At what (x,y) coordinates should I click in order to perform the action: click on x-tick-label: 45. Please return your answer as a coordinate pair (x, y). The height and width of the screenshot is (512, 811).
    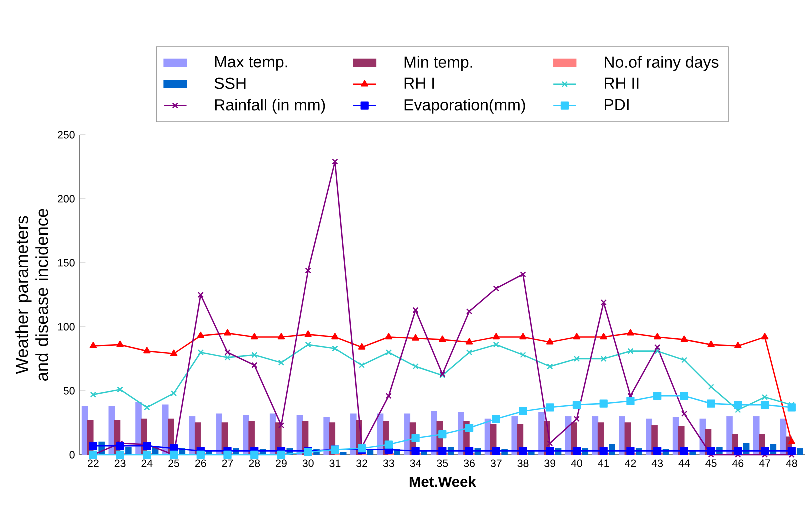
    Looking at the image, I should click on (711, 464).